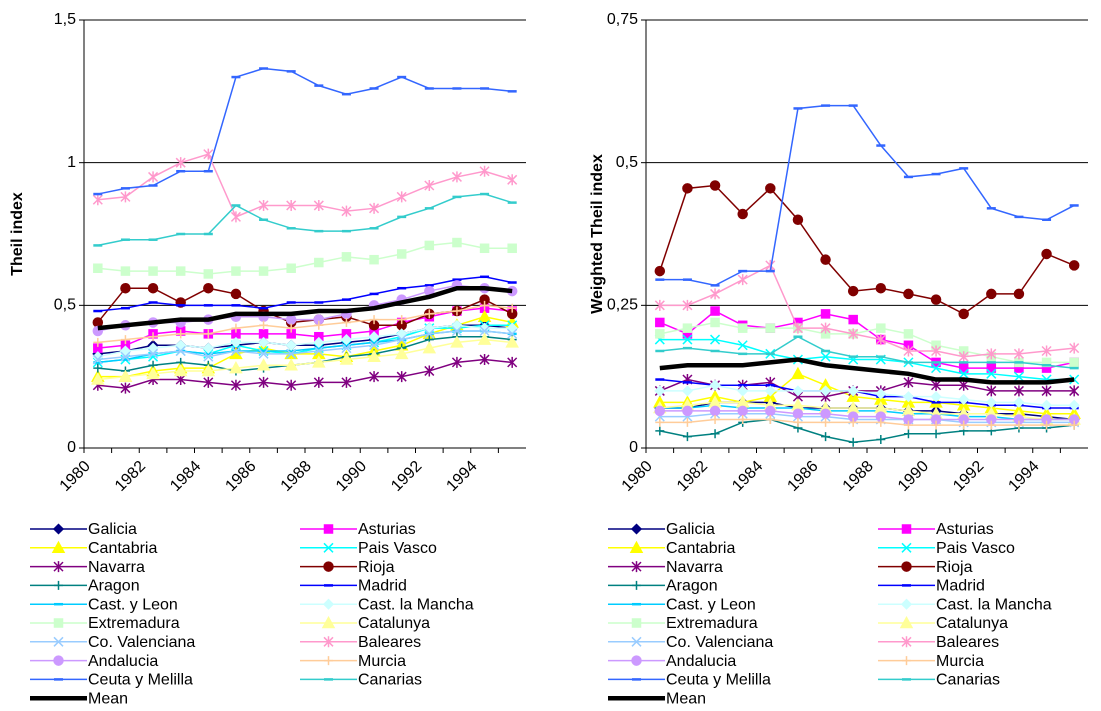 The image size is (1101, 711). Describe the element at coordinates (692, 476) in the screenshot. I see `x-tick-label: 1982` at that location.